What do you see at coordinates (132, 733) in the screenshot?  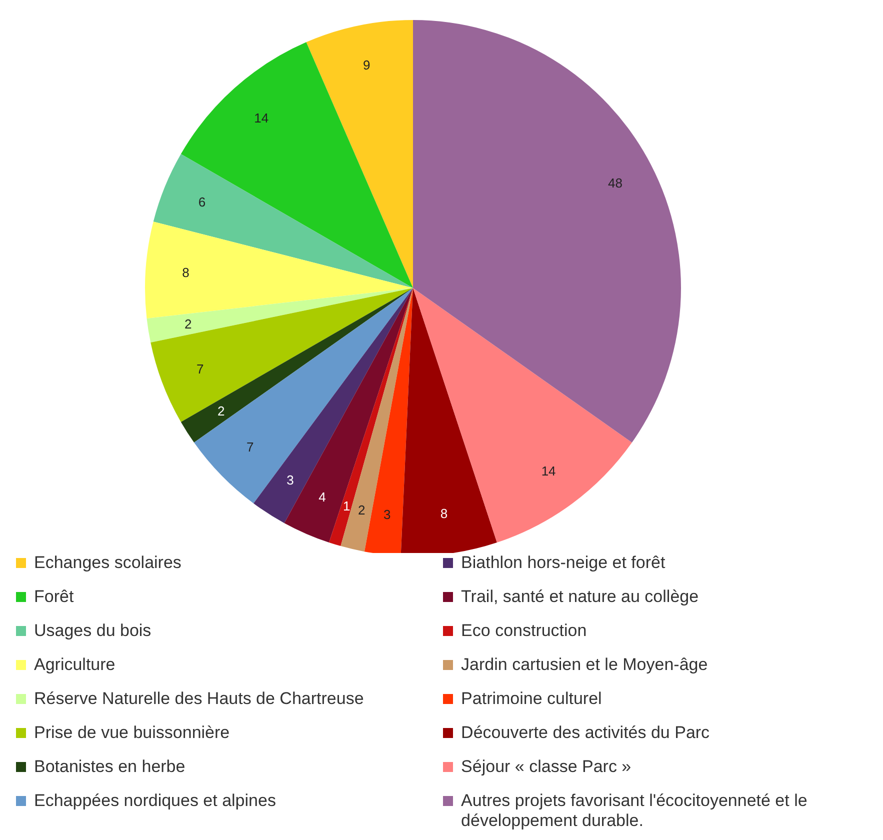 I see `legend-label: Prise de vue buissonnière` at bounding box center [132, 733].